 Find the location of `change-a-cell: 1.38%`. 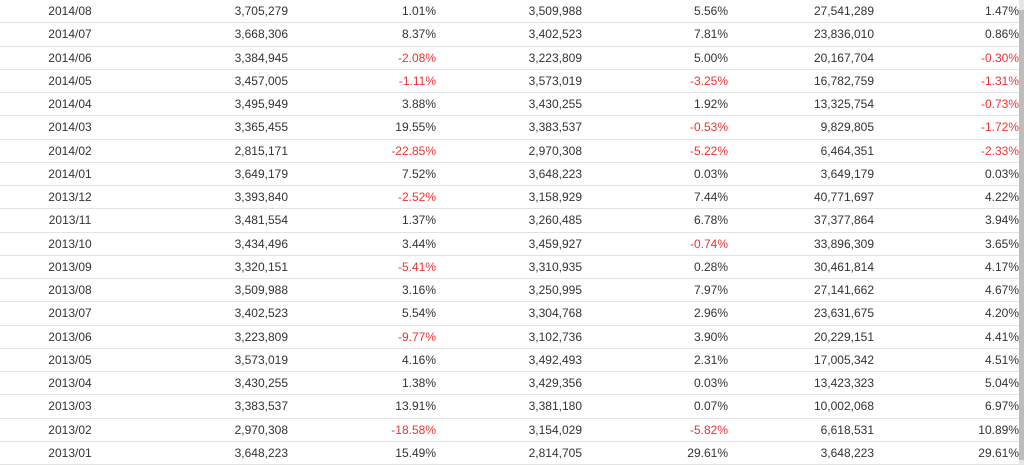

change-a-cell: 1.38% is located at coordinates (362, 383).